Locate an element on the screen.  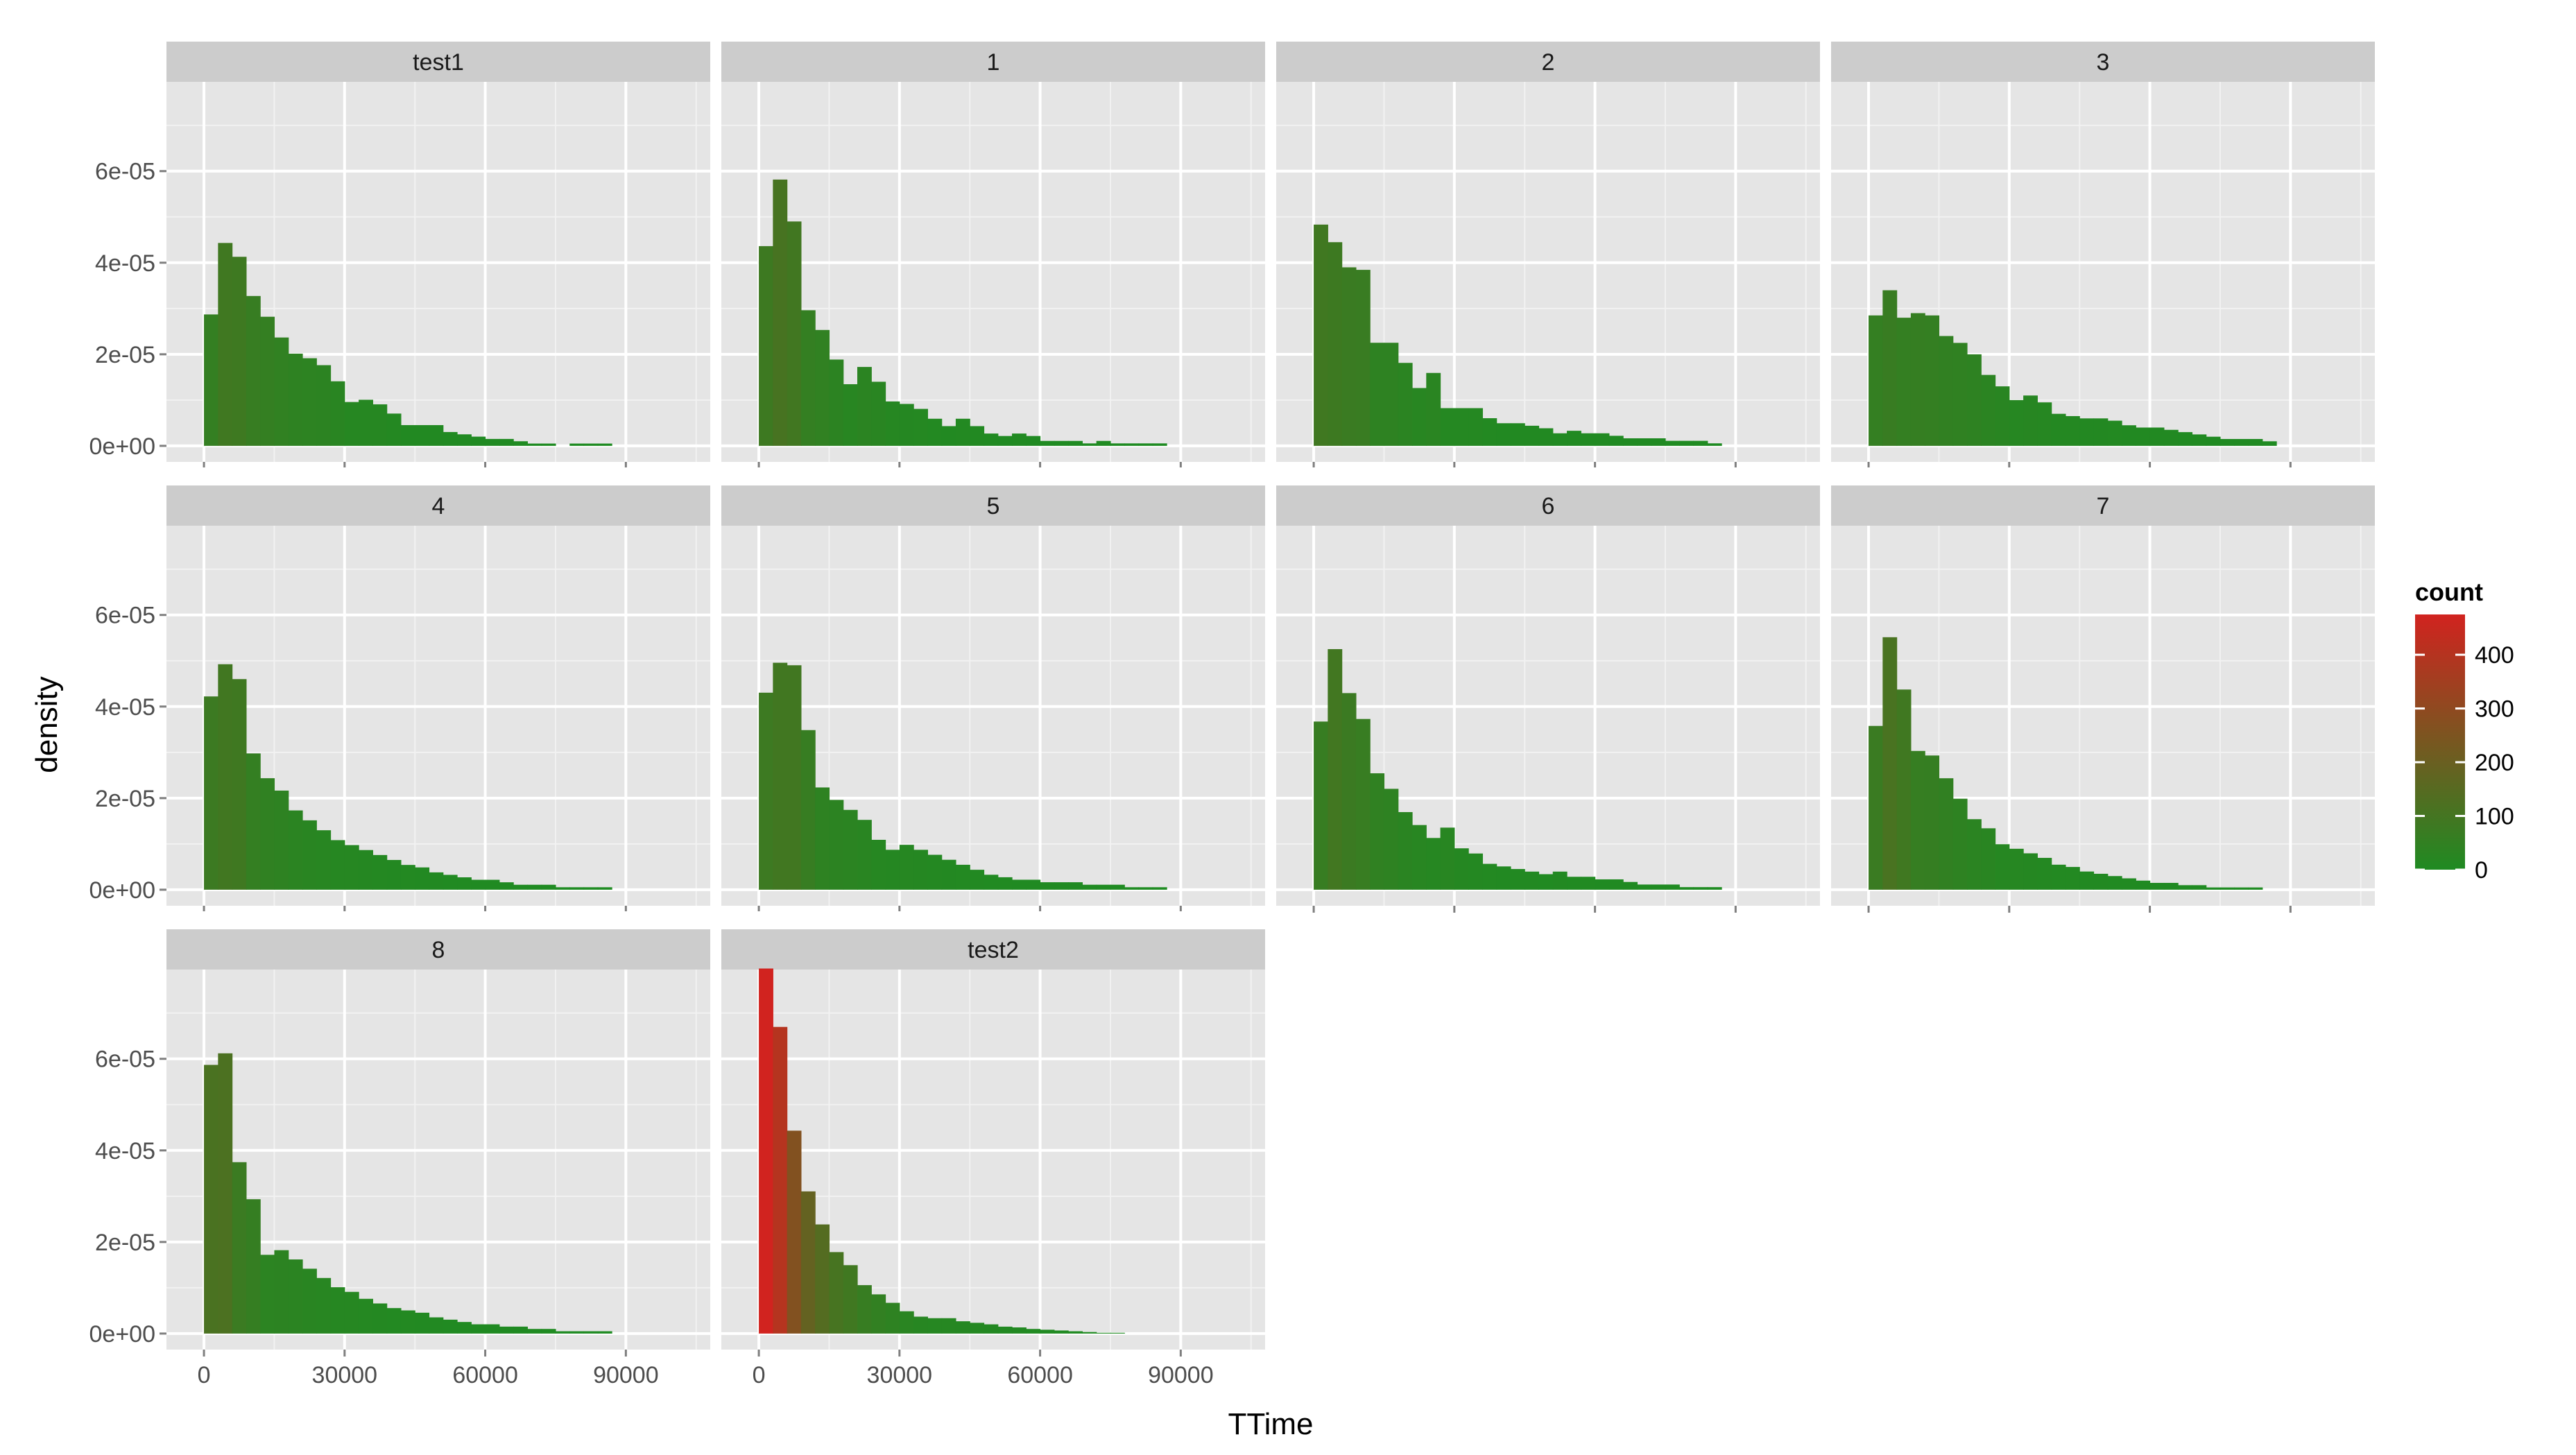
y-axis-title: density is located at coordinates (47, 724).